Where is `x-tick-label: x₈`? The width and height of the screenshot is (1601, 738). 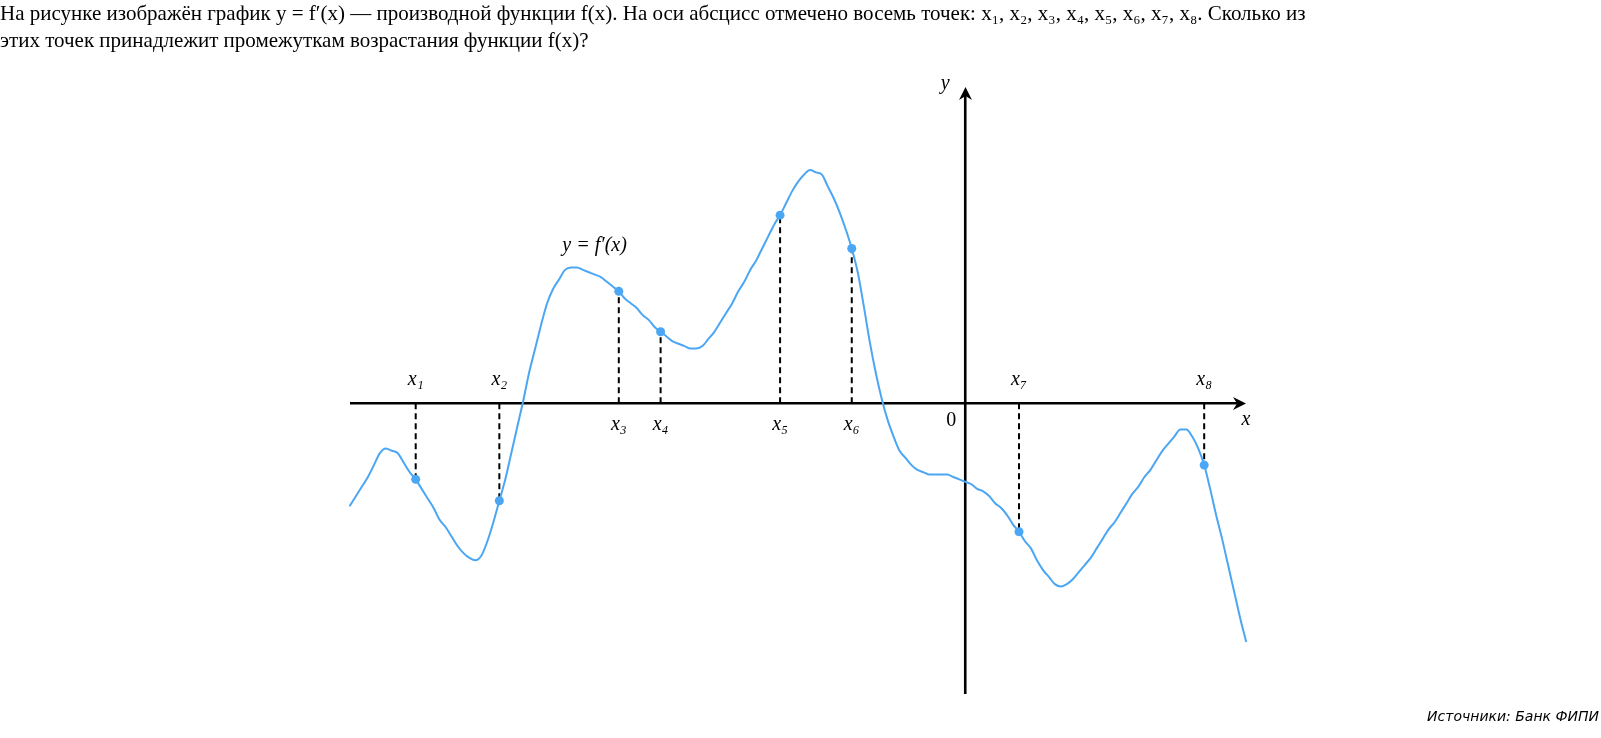 x-tick-label: x₈ is located at coordinates (1204, 378).